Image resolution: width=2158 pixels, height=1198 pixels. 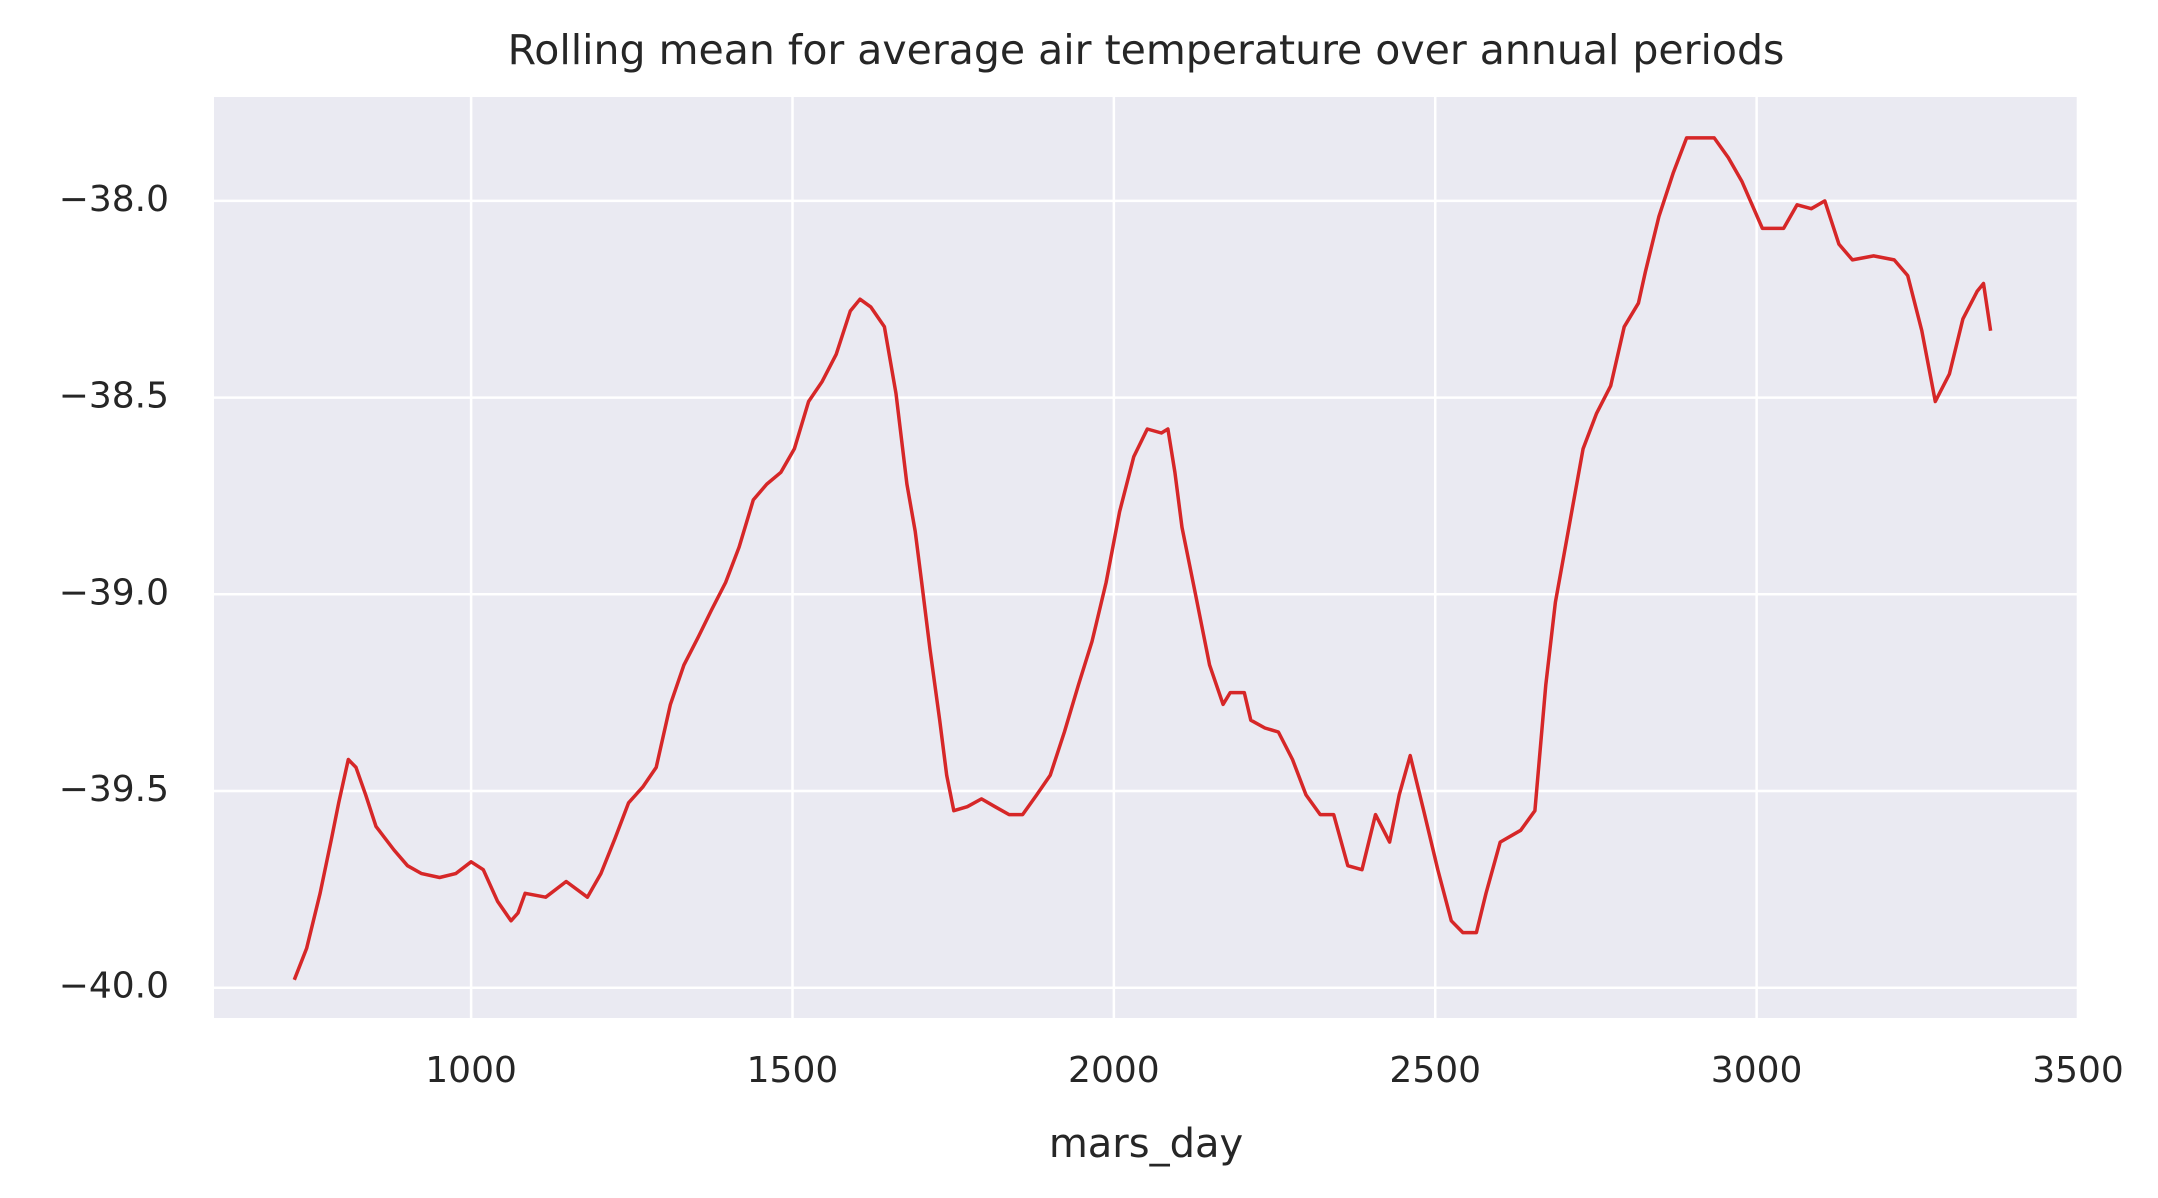 What do you see at coordinates (2078, 1070) in the screenshot?
I see `x-tick-label: 3500` at bounding box center [2078, 1070].